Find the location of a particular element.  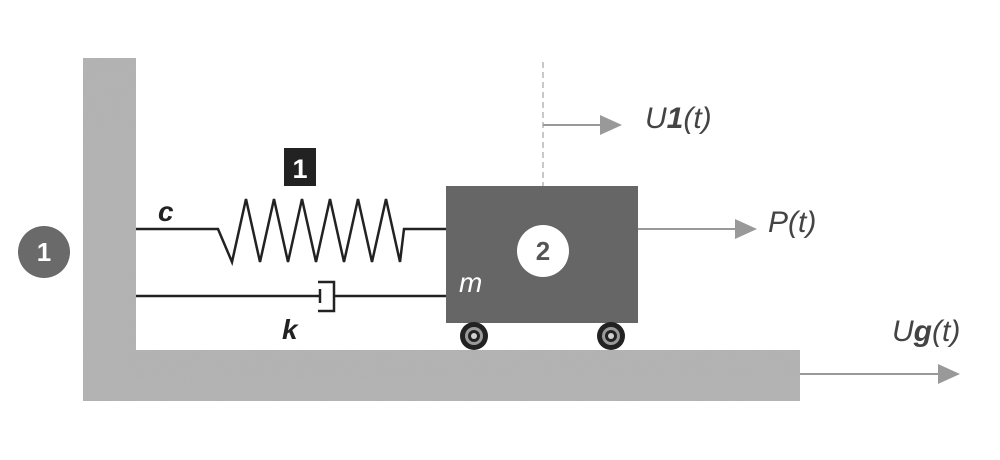

mass-badge-number: 2 is located at coordinates (543, 251).